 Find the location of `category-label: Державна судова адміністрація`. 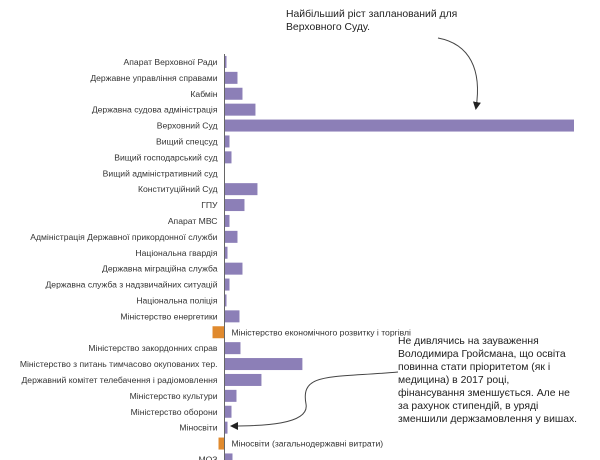

category-label: Державна судова адміністрація is located at coordinates (155, 110).